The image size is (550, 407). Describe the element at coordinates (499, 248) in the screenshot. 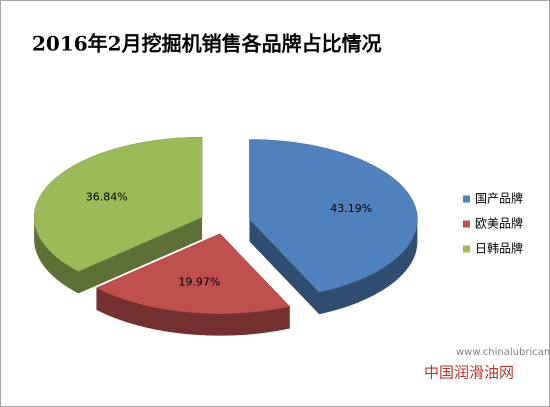

I see `legend-label: 日韩品牌` at that location.